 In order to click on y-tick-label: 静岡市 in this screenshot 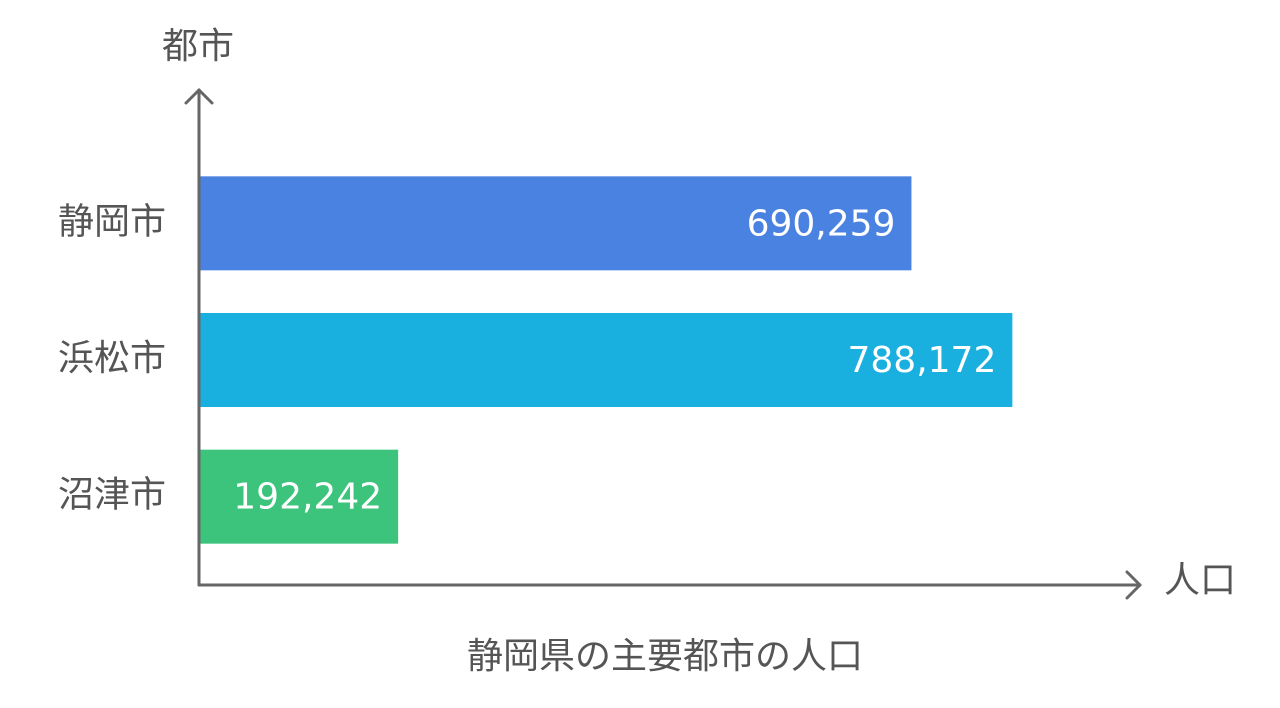, I will do `click(112, 221)`.